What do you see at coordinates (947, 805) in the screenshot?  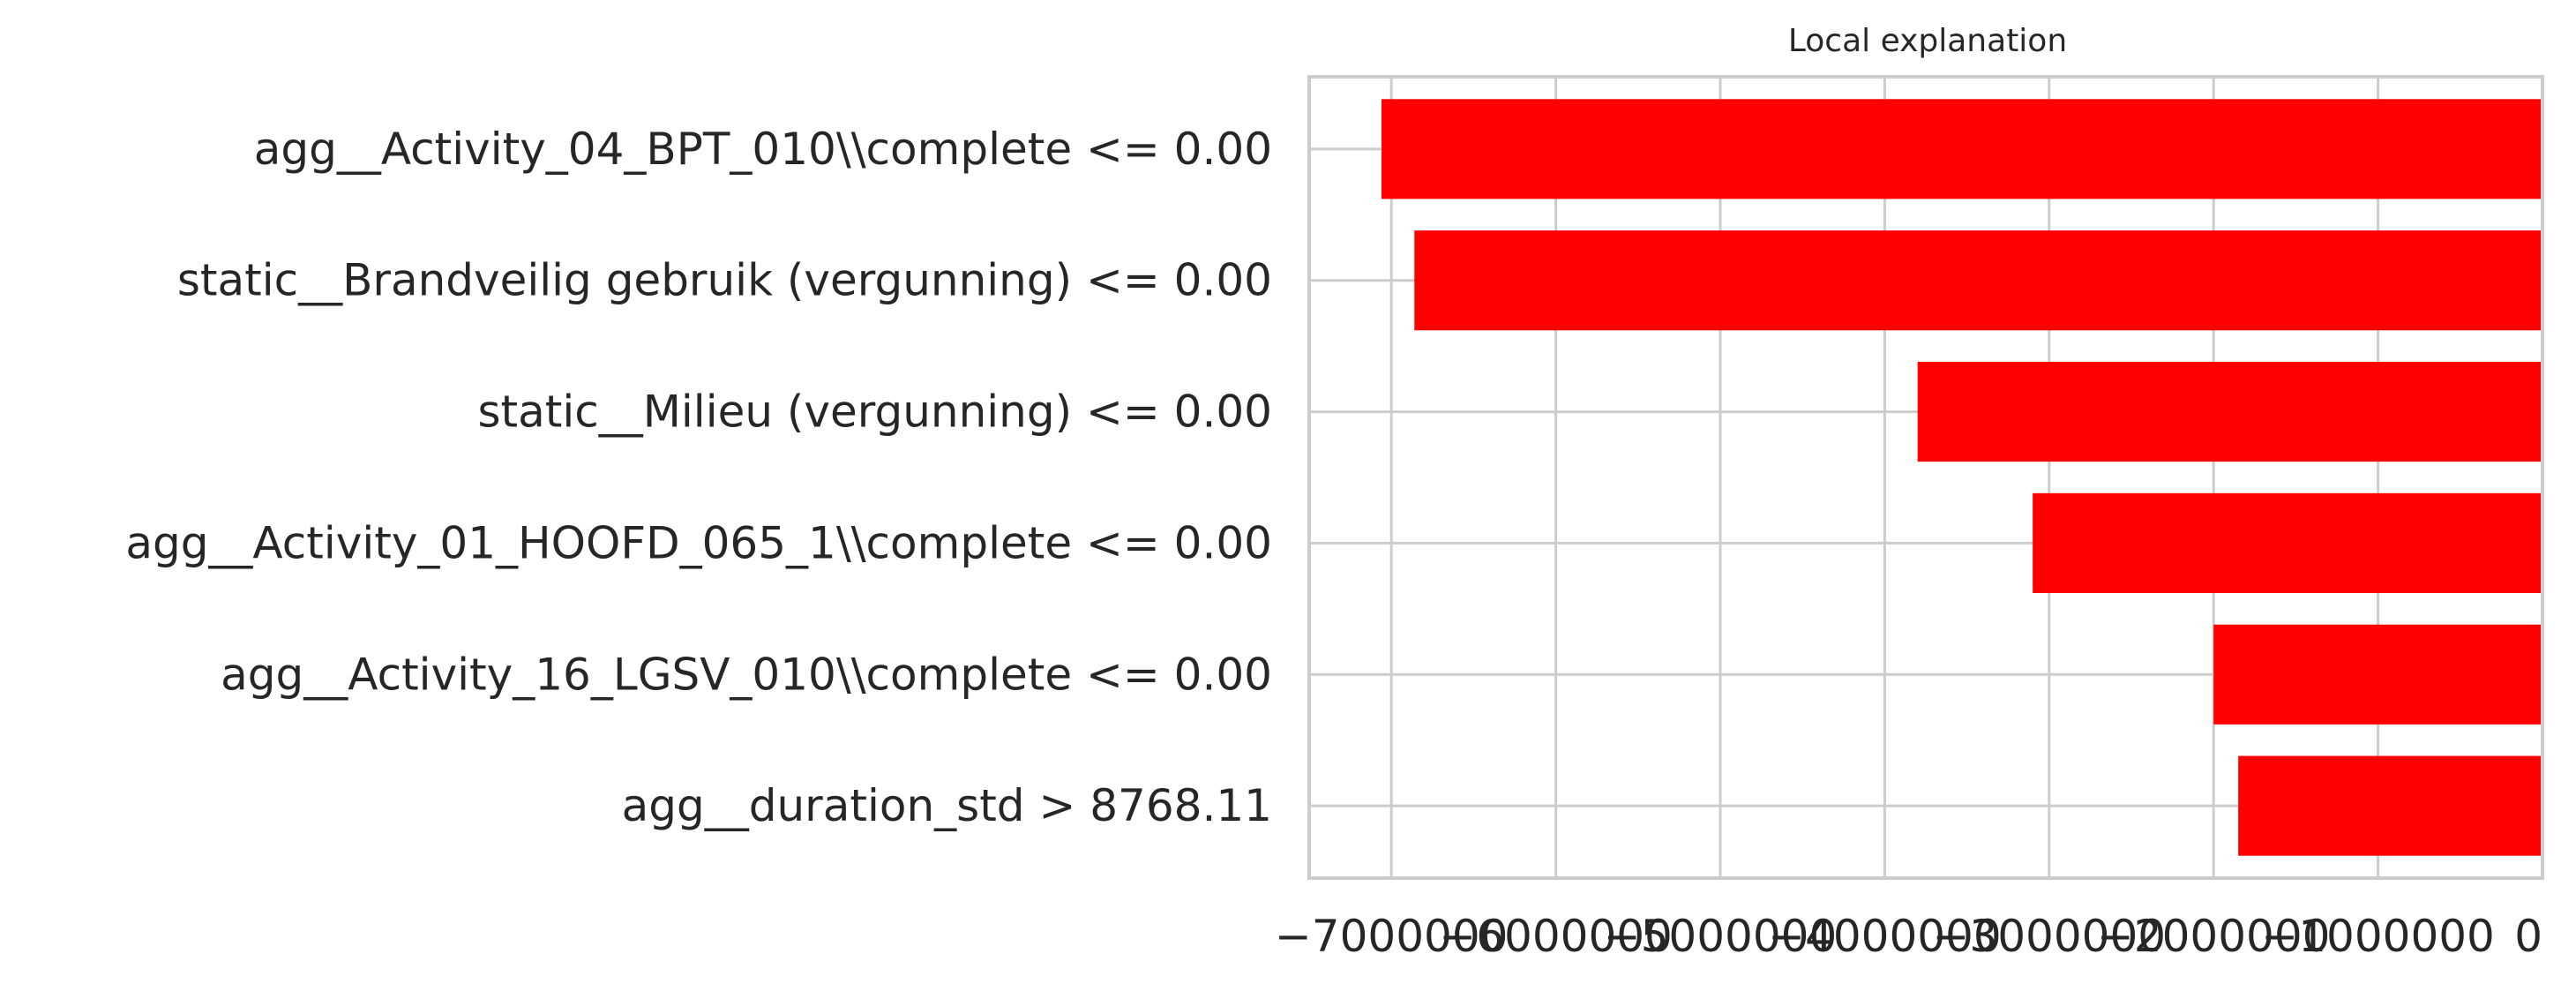 I see `y-tick-label: agg__duration_std > 8768.11` at bounding box center [947, 805].